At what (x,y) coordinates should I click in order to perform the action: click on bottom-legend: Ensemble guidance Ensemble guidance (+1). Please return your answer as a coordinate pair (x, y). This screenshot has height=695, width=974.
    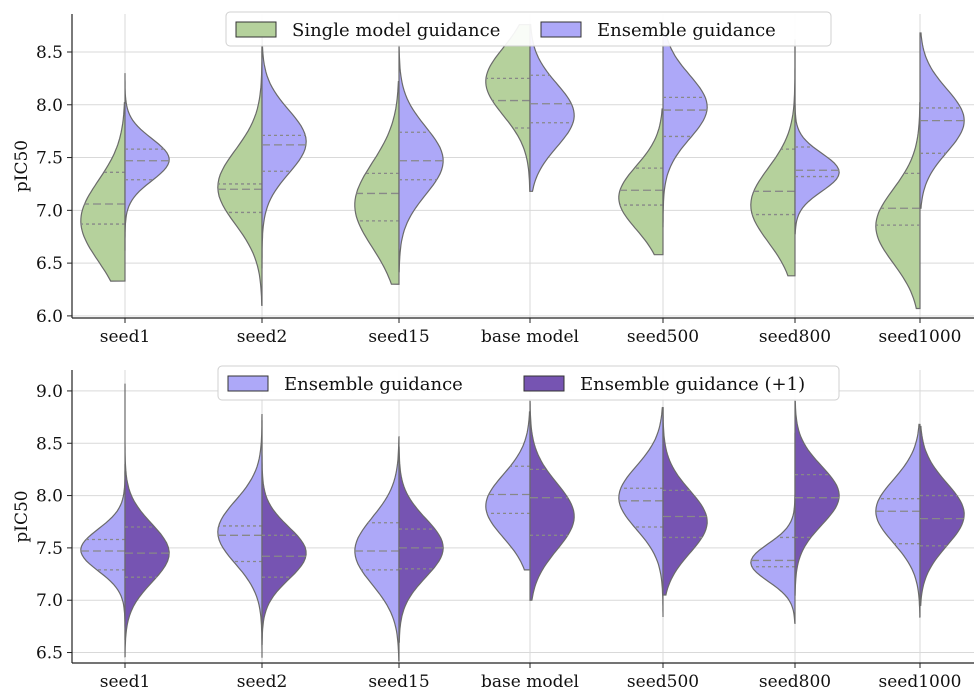
    Looking at the image, I should click on (528, 383).